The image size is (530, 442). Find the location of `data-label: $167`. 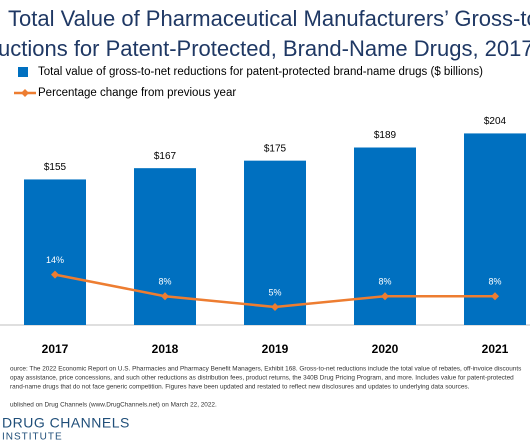

data-label: $167 is located at coordinates (165, 156).